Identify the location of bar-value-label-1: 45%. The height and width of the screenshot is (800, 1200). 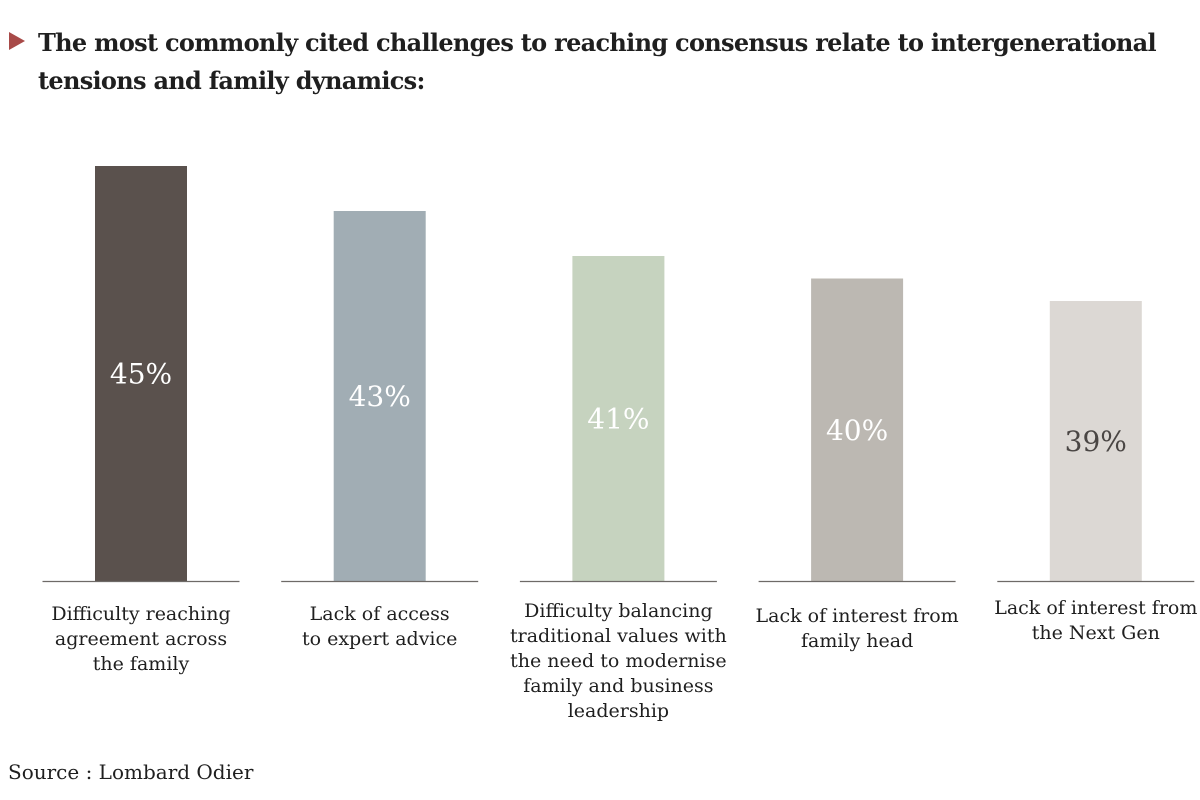
(141, 374).